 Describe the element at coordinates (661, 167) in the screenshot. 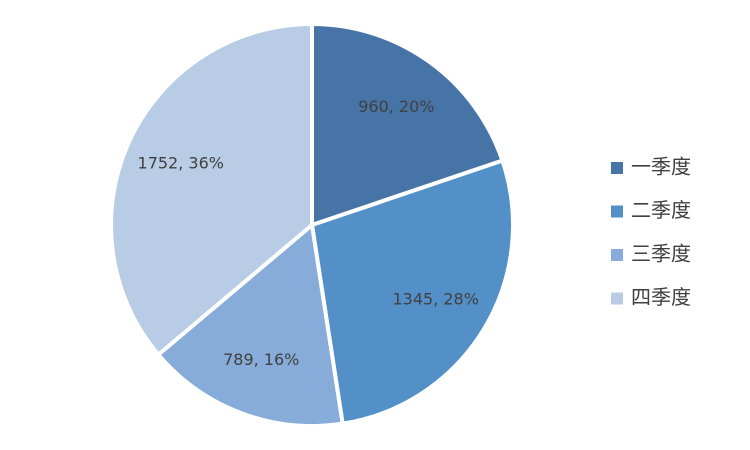

I see `legend-label: 一季度` at that location.